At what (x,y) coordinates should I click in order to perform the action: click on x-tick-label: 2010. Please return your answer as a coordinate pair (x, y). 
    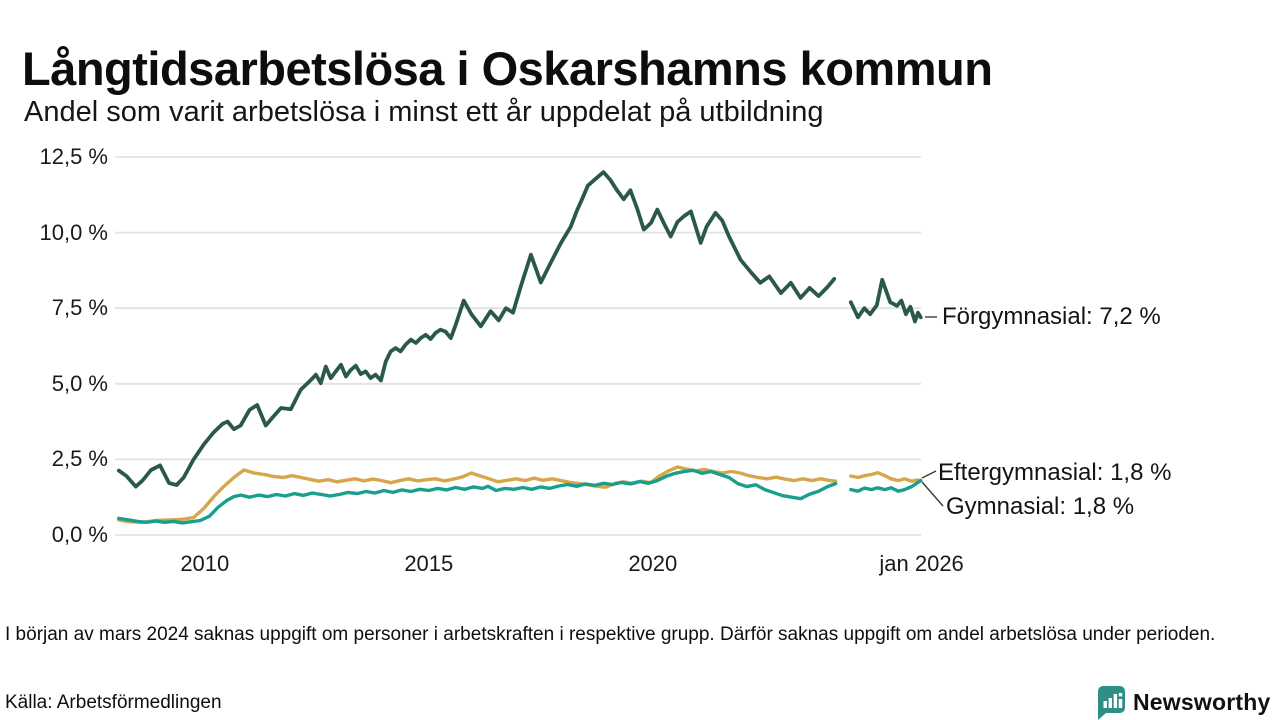
    Looking at the image, I should click on (205, 563).